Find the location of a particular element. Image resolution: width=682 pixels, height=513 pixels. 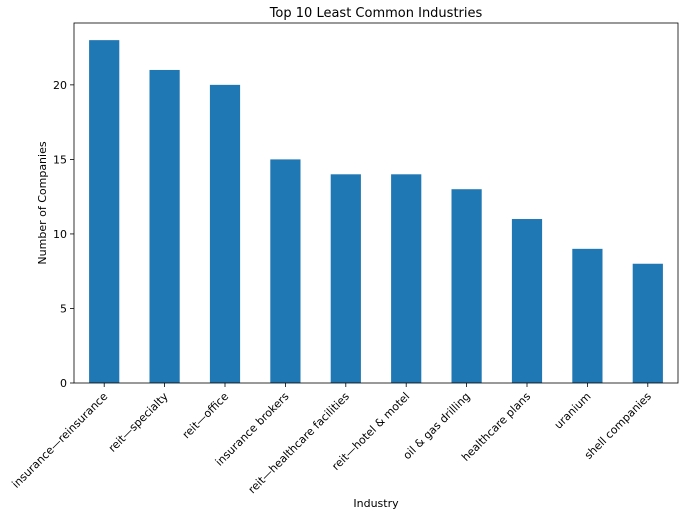

y-tick-label-0: 0 is located at coordinates (63, 383).